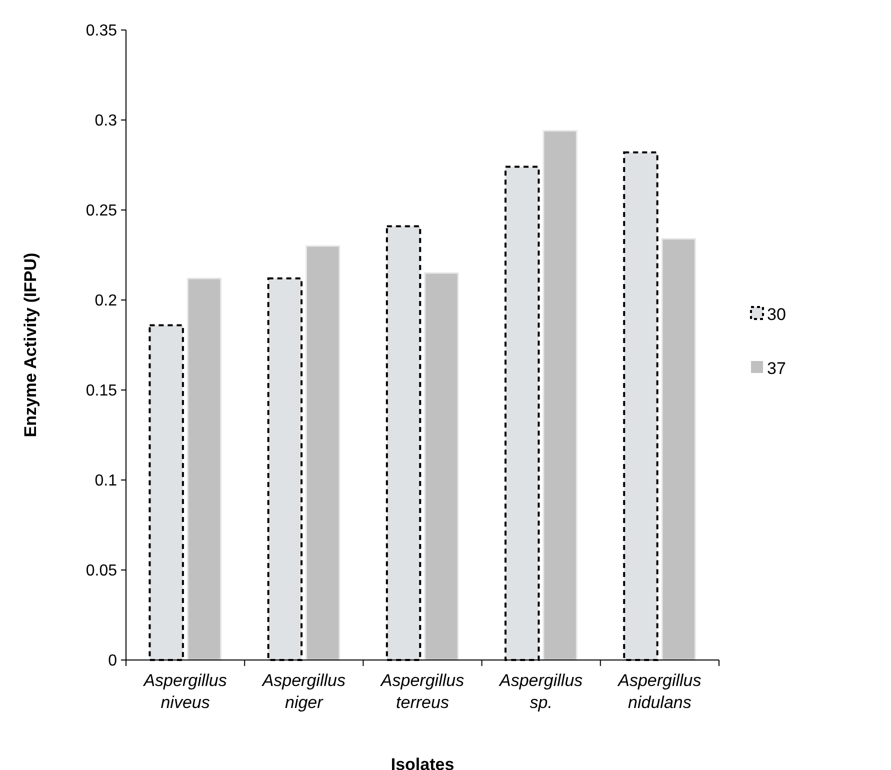 The height and width of the screenshot is (770, 891). What do you see at coordinates (102, 31) in the screenshot?
I see `y-tick-label: 0.35` at bounding box center [102, 31].